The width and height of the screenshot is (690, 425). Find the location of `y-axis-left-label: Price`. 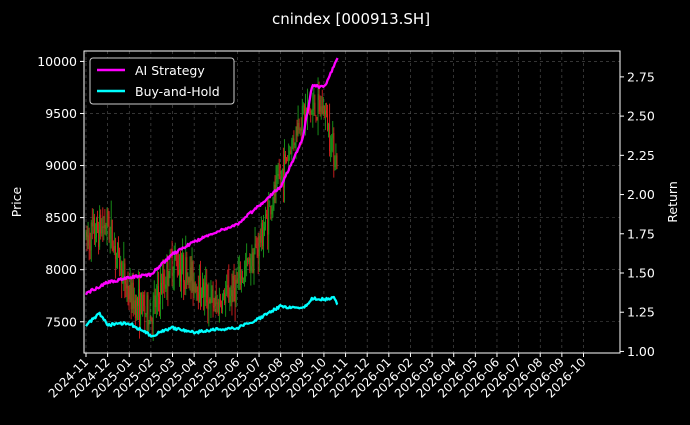

y-axis-left-label: Price is located at coordinates (16, 201).